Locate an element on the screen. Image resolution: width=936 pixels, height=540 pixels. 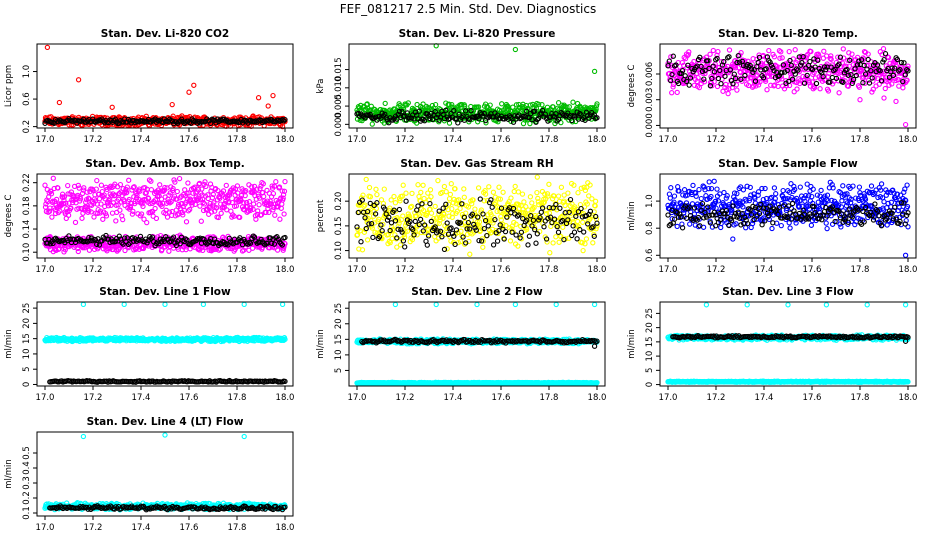
y-tick-label: 0.18 is located at coordinates (27, 205).